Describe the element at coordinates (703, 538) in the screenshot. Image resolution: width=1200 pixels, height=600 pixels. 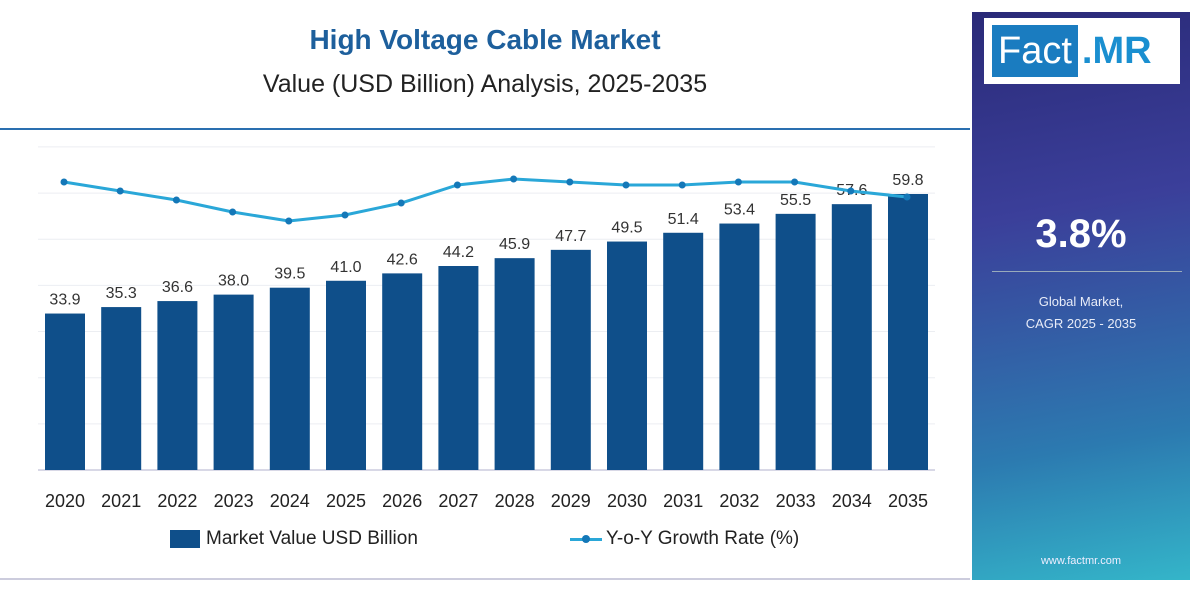
I see `legend-label: Y-o-Y Growth Rate (%)` at that location.